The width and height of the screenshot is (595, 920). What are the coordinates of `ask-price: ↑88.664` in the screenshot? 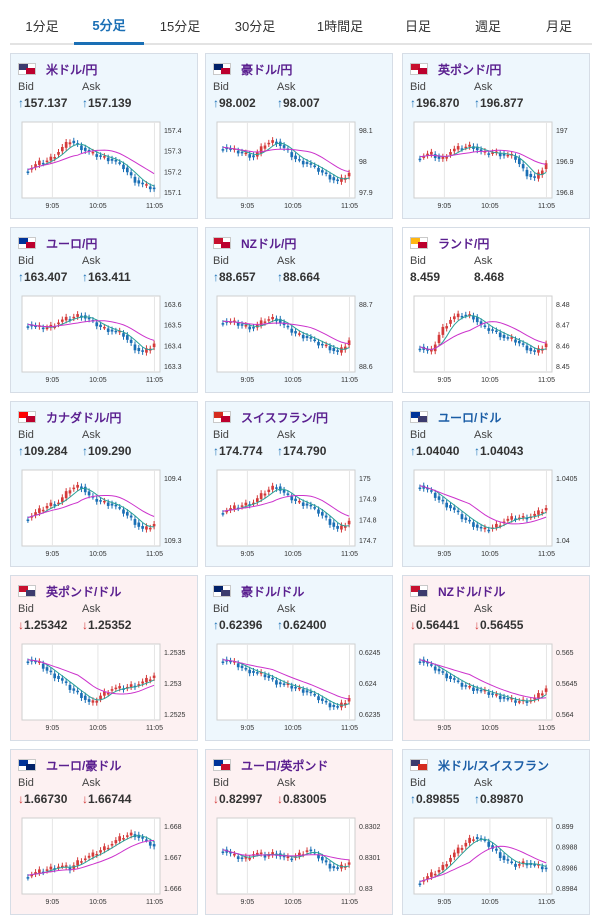 It's located at (298, 277).